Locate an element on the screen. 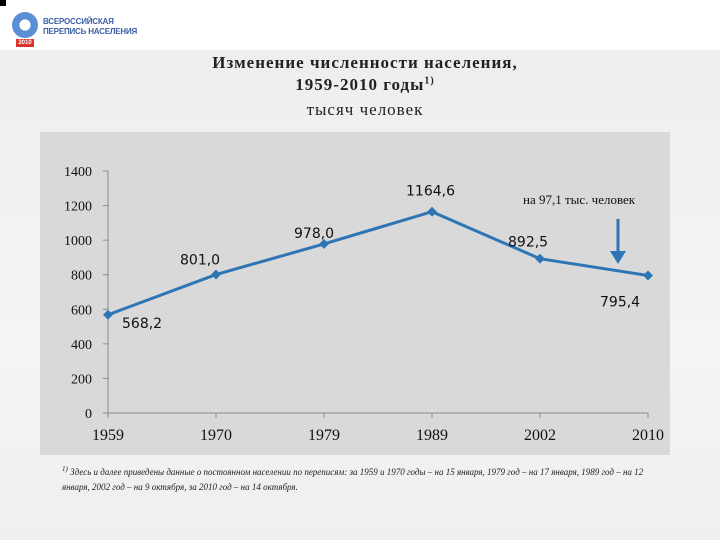  chart-title-line2-text: 1959-2010 годы is located at coordinates (360, 84).